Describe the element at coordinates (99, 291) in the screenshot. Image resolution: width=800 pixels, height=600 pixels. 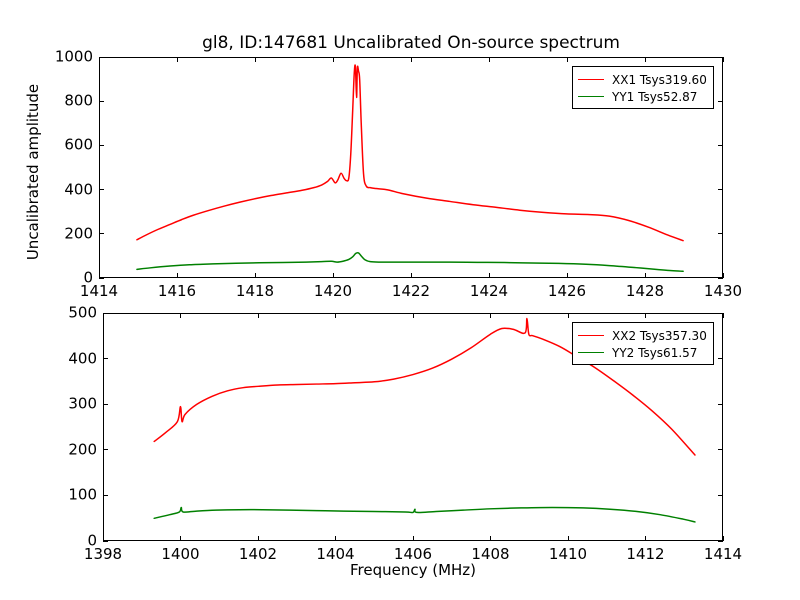
I see `x-tick-label: 1414` at that location.